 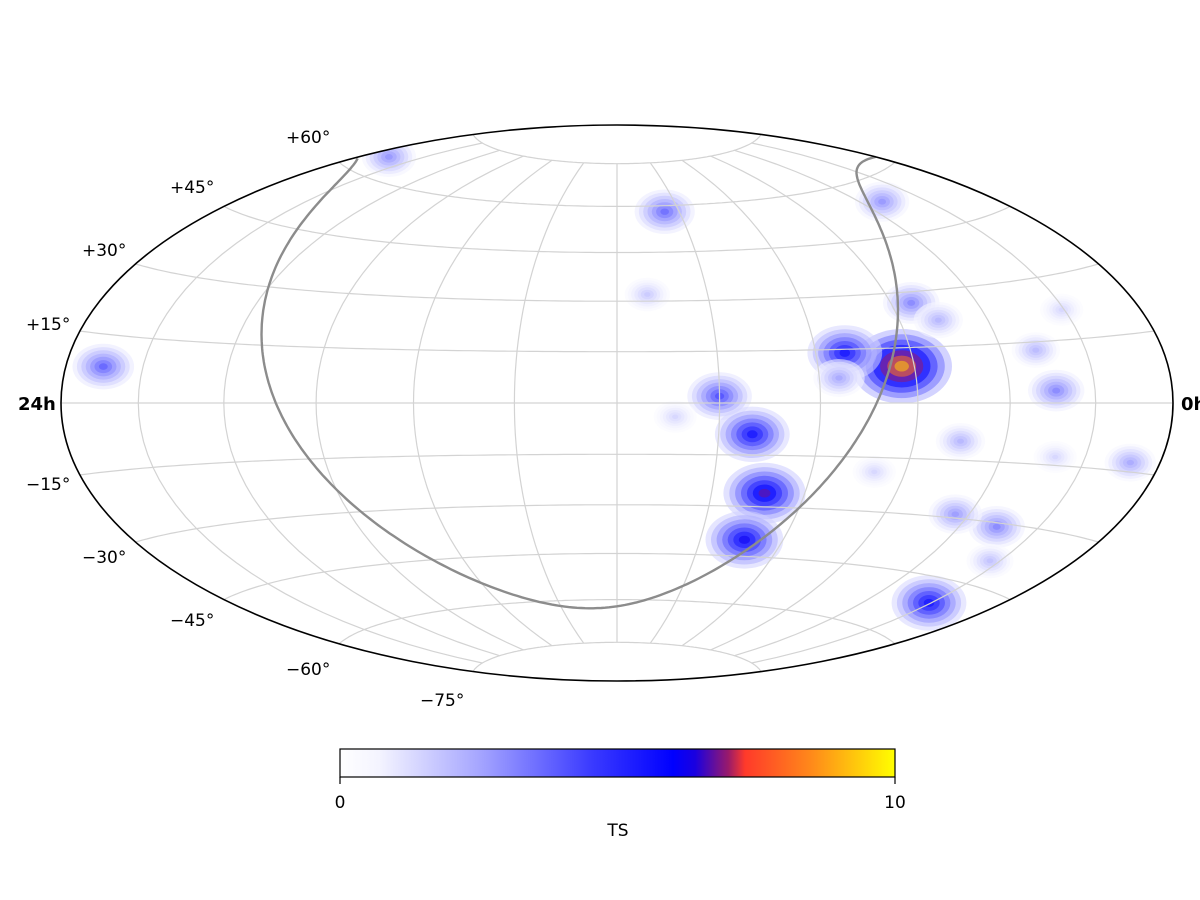 What do you see at coordinates (104, 251) in the screenshot?
I see `dec-label-plus30: +30°` at bounding box center [104, 251].